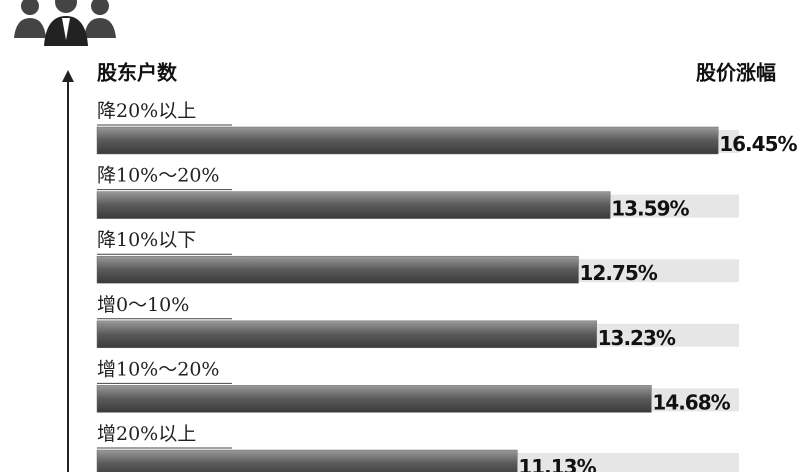 The image size is (806, 472). Describe the element at coordinates (158, 176) in the screenshot. I see `category-label: 降10%～20%` at that location.